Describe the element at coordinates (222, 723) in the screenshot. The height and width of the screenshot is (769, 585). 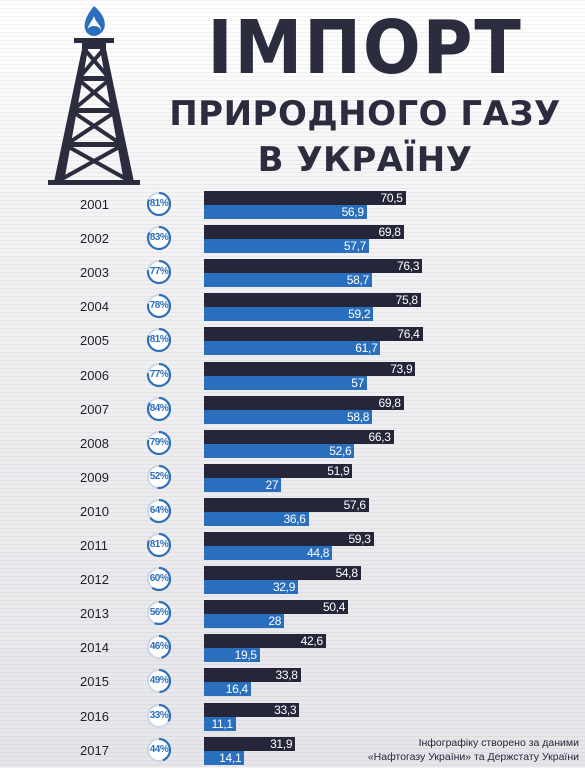
I see `bar-import-label: 11,1` at that location.